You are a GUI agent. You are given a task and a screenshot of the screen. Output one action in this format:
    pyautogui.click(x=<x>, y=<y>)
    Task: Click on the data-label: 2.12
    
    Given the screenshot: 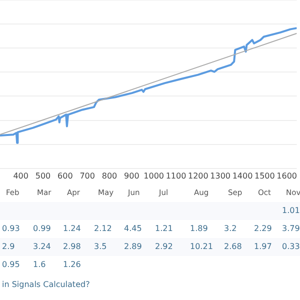 What is the action you would take?
    pyautogui.click(x=103, y=228)
    